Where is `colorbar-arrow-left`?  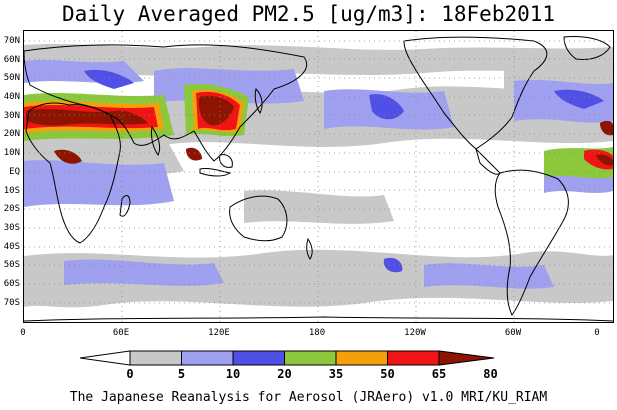
colorbar-arrow-left is located at coordinates (105, 358).